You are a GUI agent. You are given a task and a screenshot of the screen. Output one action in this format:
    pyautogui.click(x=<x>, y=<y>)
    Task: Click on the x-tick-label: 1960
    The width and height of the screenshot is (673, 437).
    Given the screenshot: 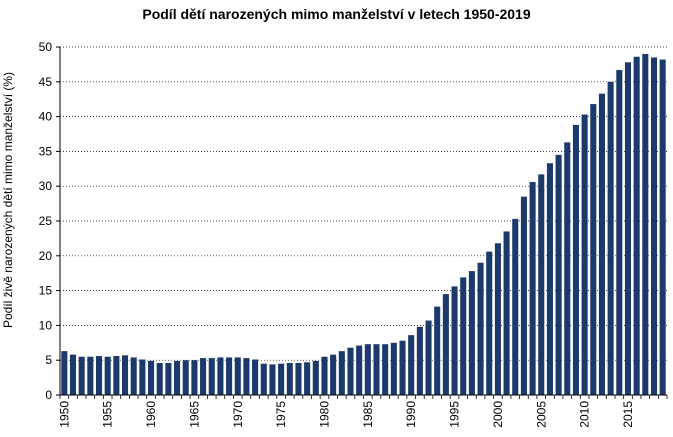 What is the action you would take?
    pyautogui.click(x=151, y=414)
    